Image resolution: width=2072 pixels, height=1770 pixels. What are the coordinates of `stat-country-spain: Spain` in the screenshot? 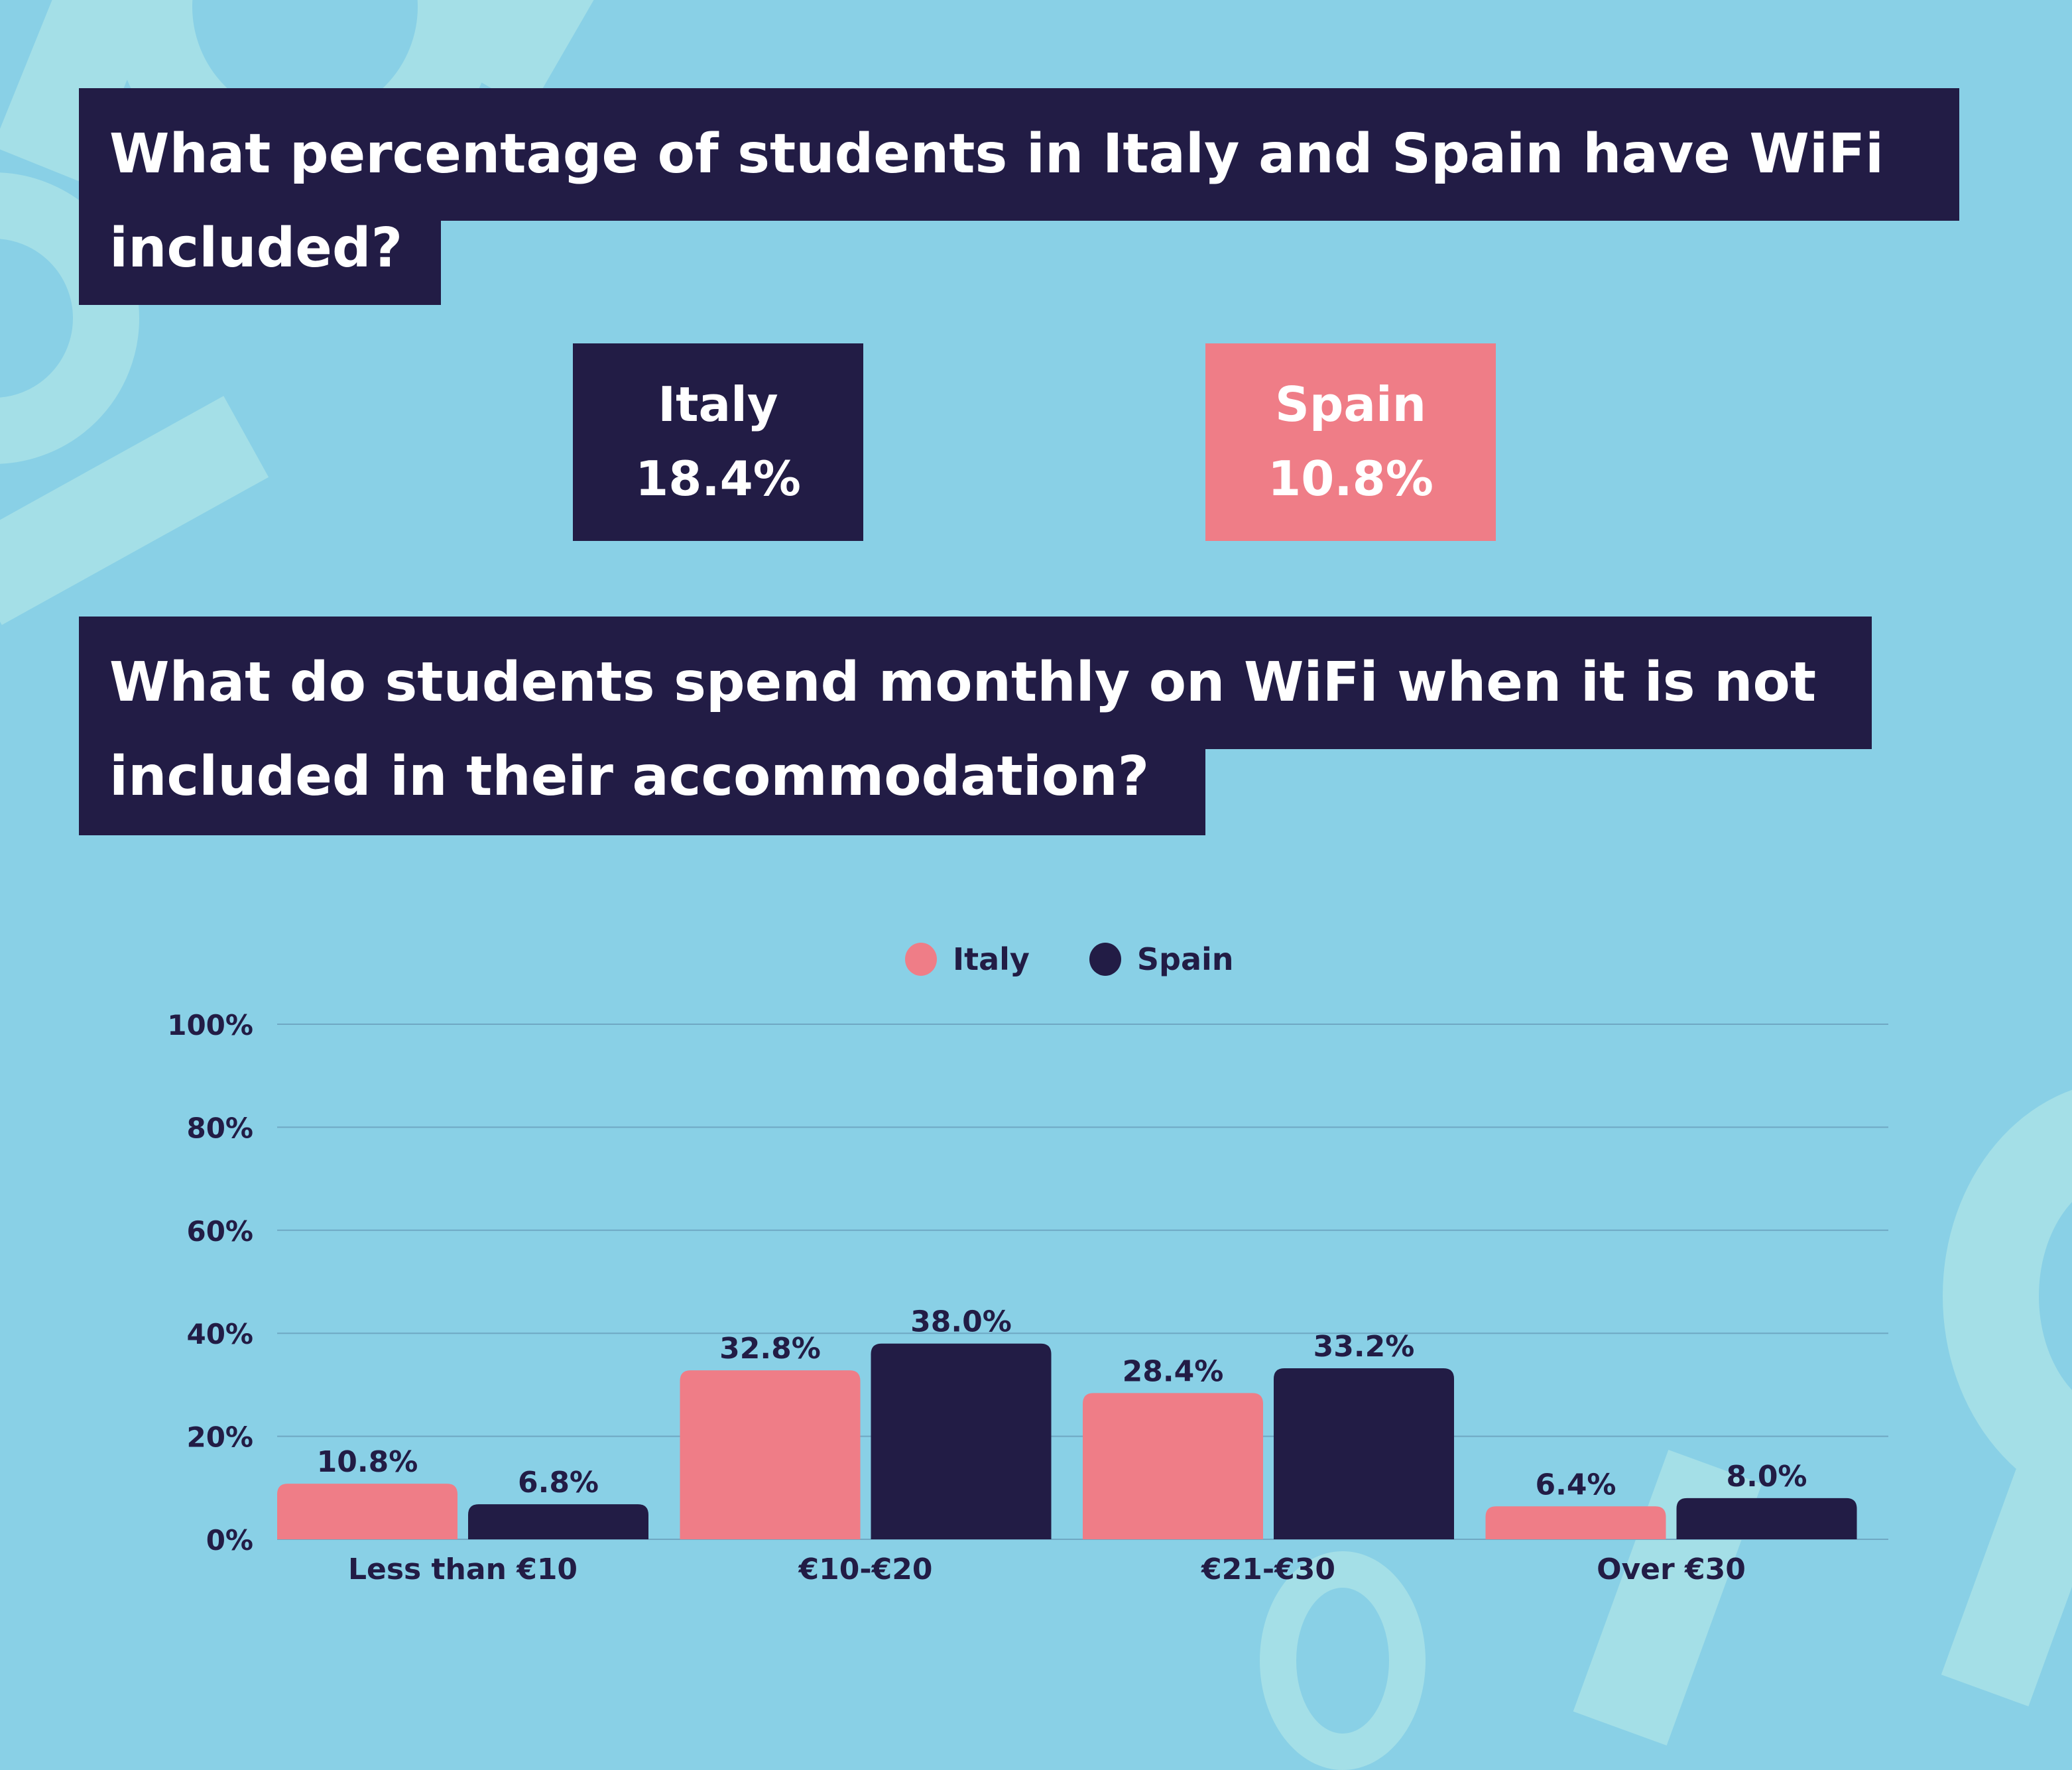 It's located at (1350, 405).